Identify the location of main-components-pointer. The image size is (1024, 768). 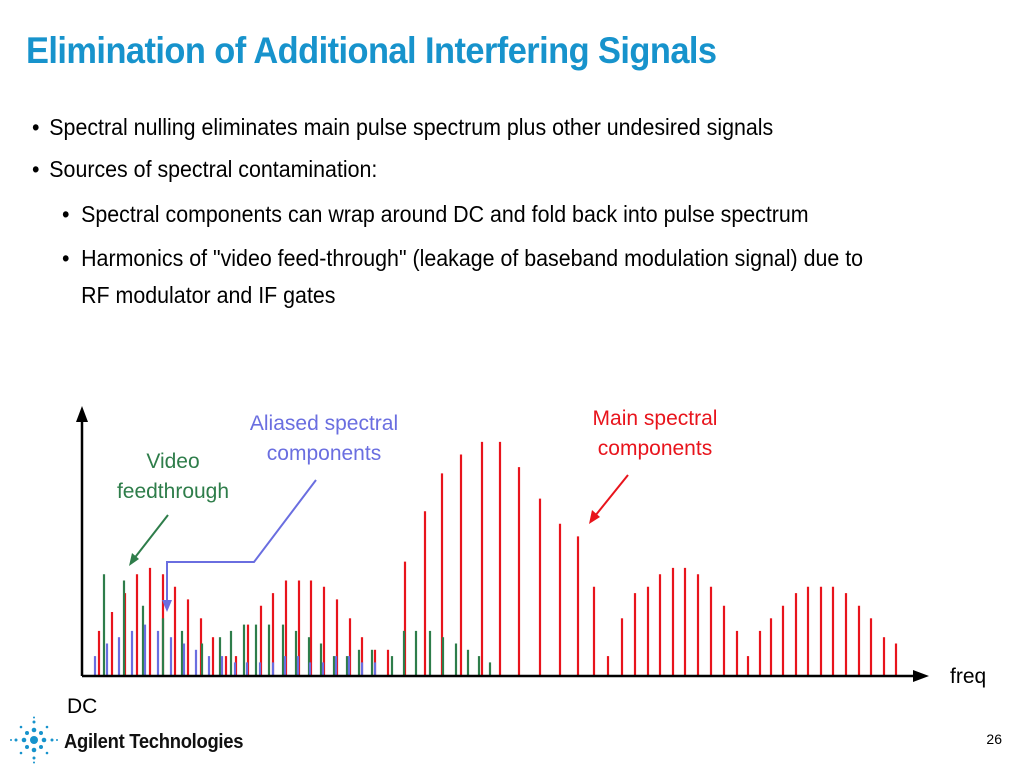
(611, 495).